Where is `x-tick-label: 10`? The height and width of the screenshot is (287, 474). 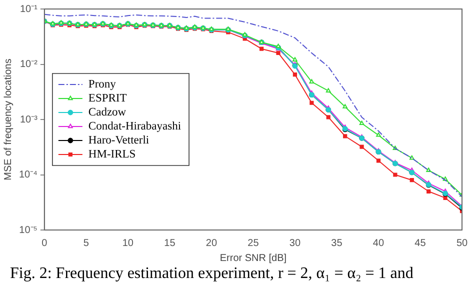
x-tick-label: 10 is located at coordinates (128, 243).